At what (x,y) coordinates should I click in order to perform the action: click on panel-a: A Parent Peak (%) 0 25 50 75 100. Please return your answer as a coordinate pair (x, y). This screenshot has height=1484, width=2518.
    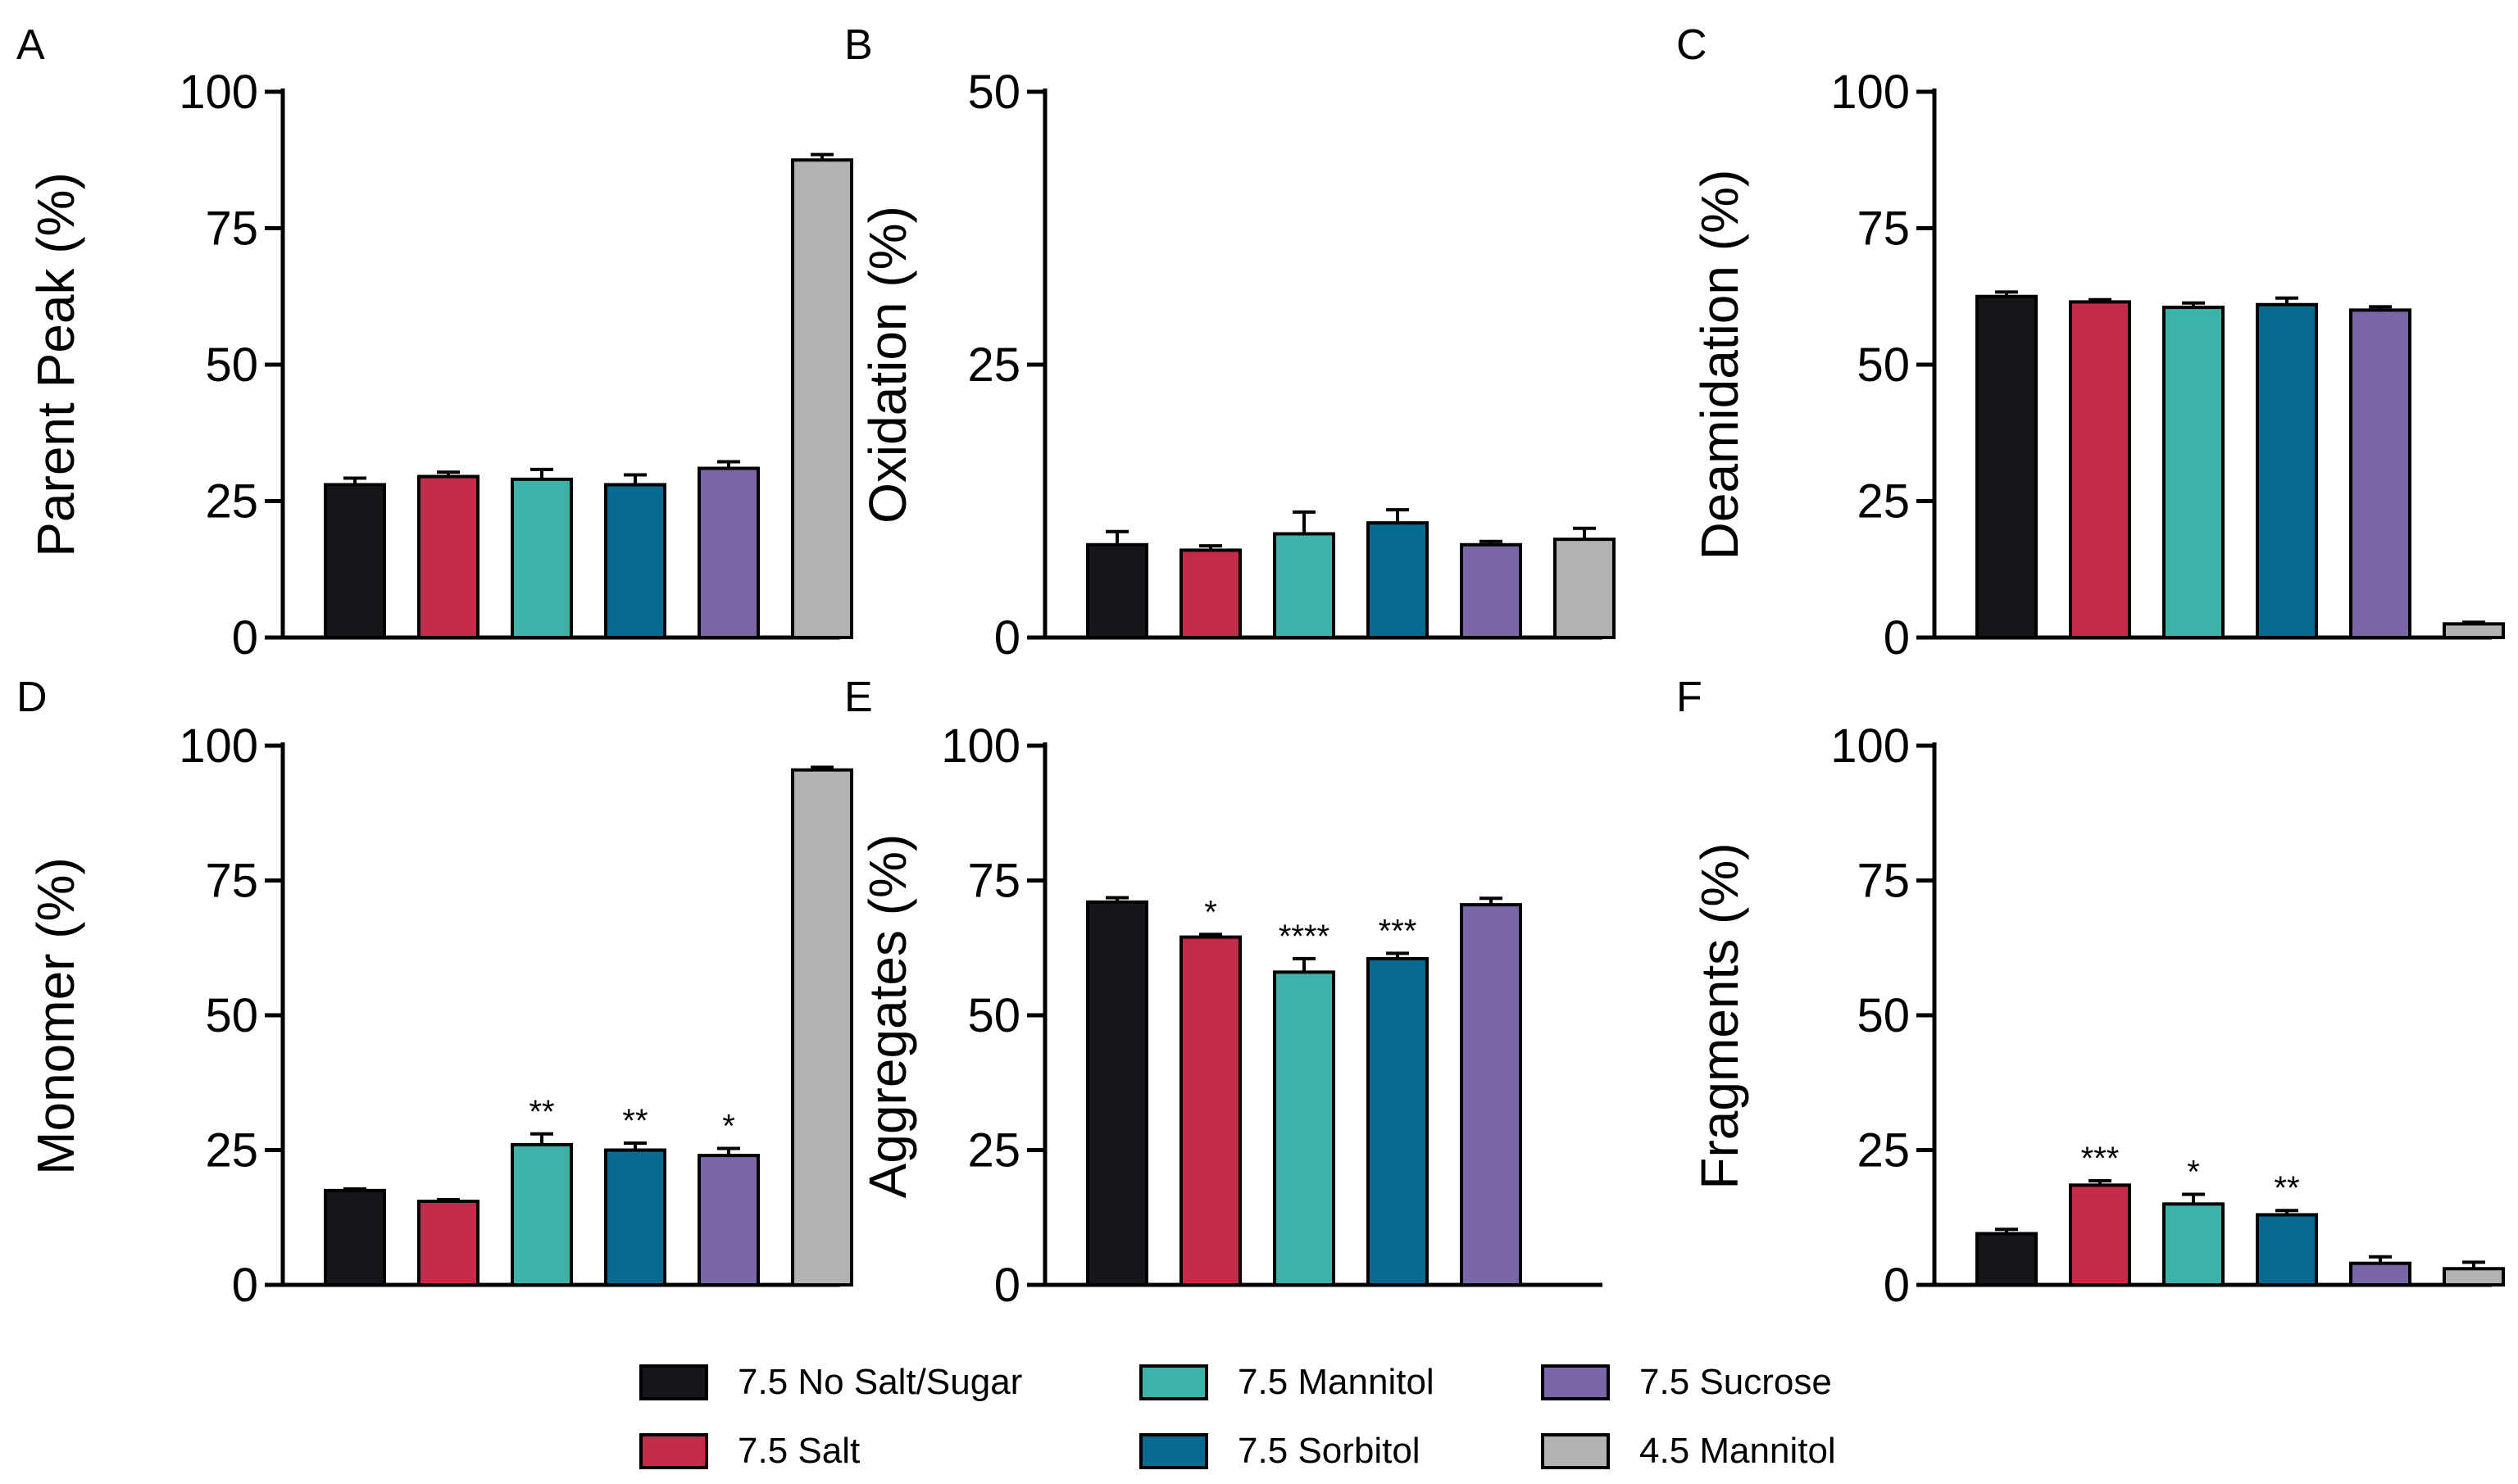
    Looking at the image, I should click on (435, 343).